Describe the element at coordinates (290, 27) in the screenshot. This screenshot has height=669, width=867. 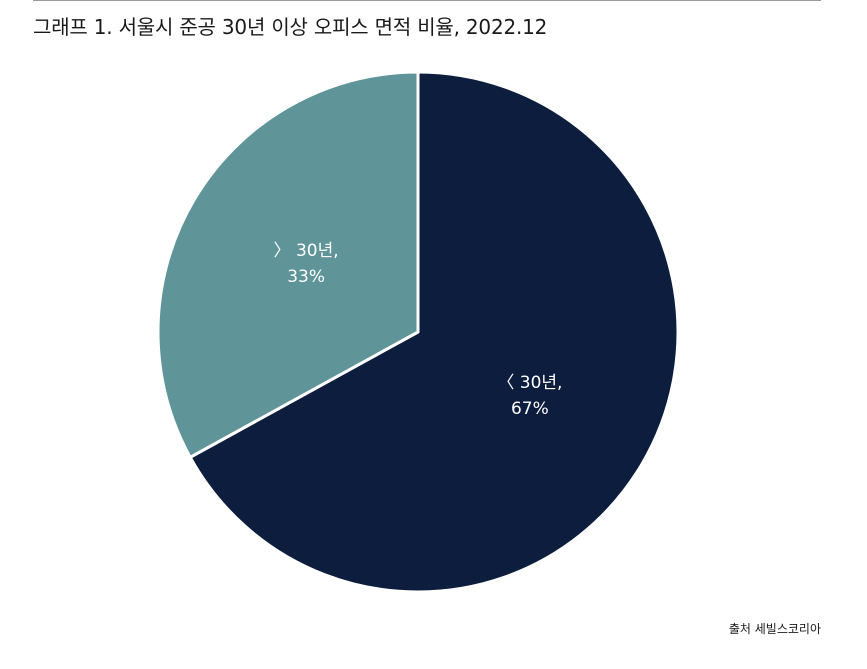
I see `chart-title: 그래프 1. 서울시 준공 30년 이상 오피스 면적 비율, 2022.12` at that location.